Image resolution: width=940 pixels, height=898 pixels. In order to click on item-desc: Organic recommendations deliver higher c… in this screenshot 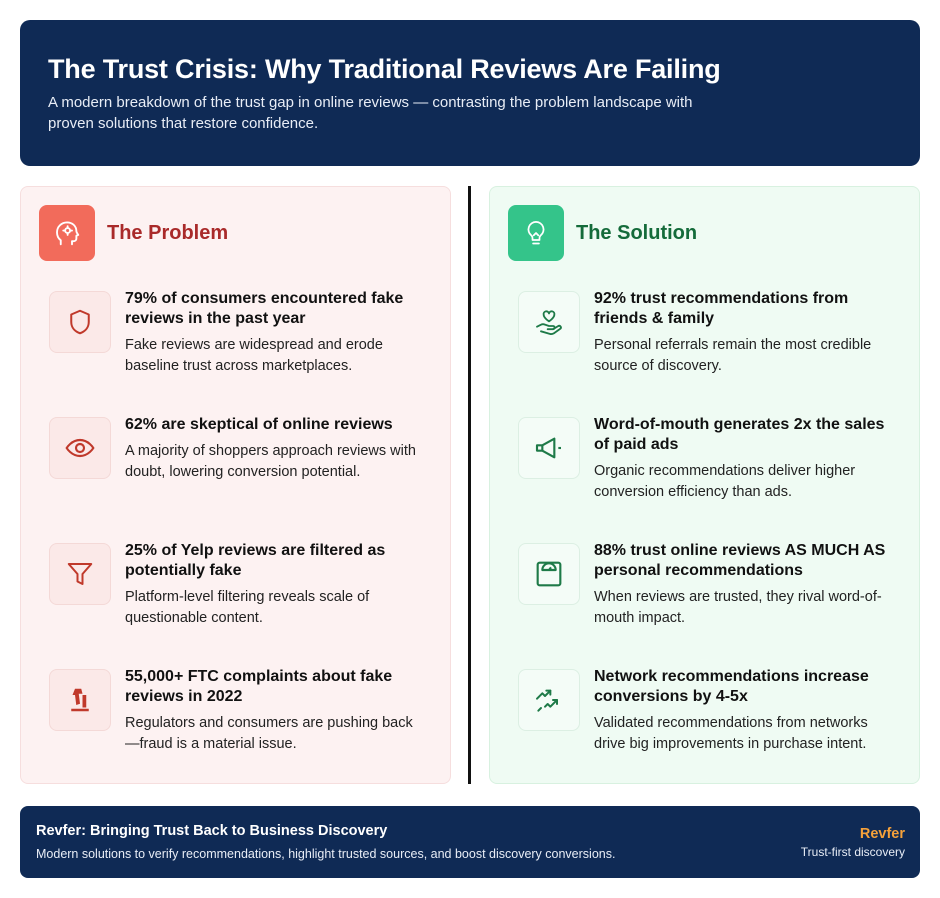, I will do `click(725, 481)`.